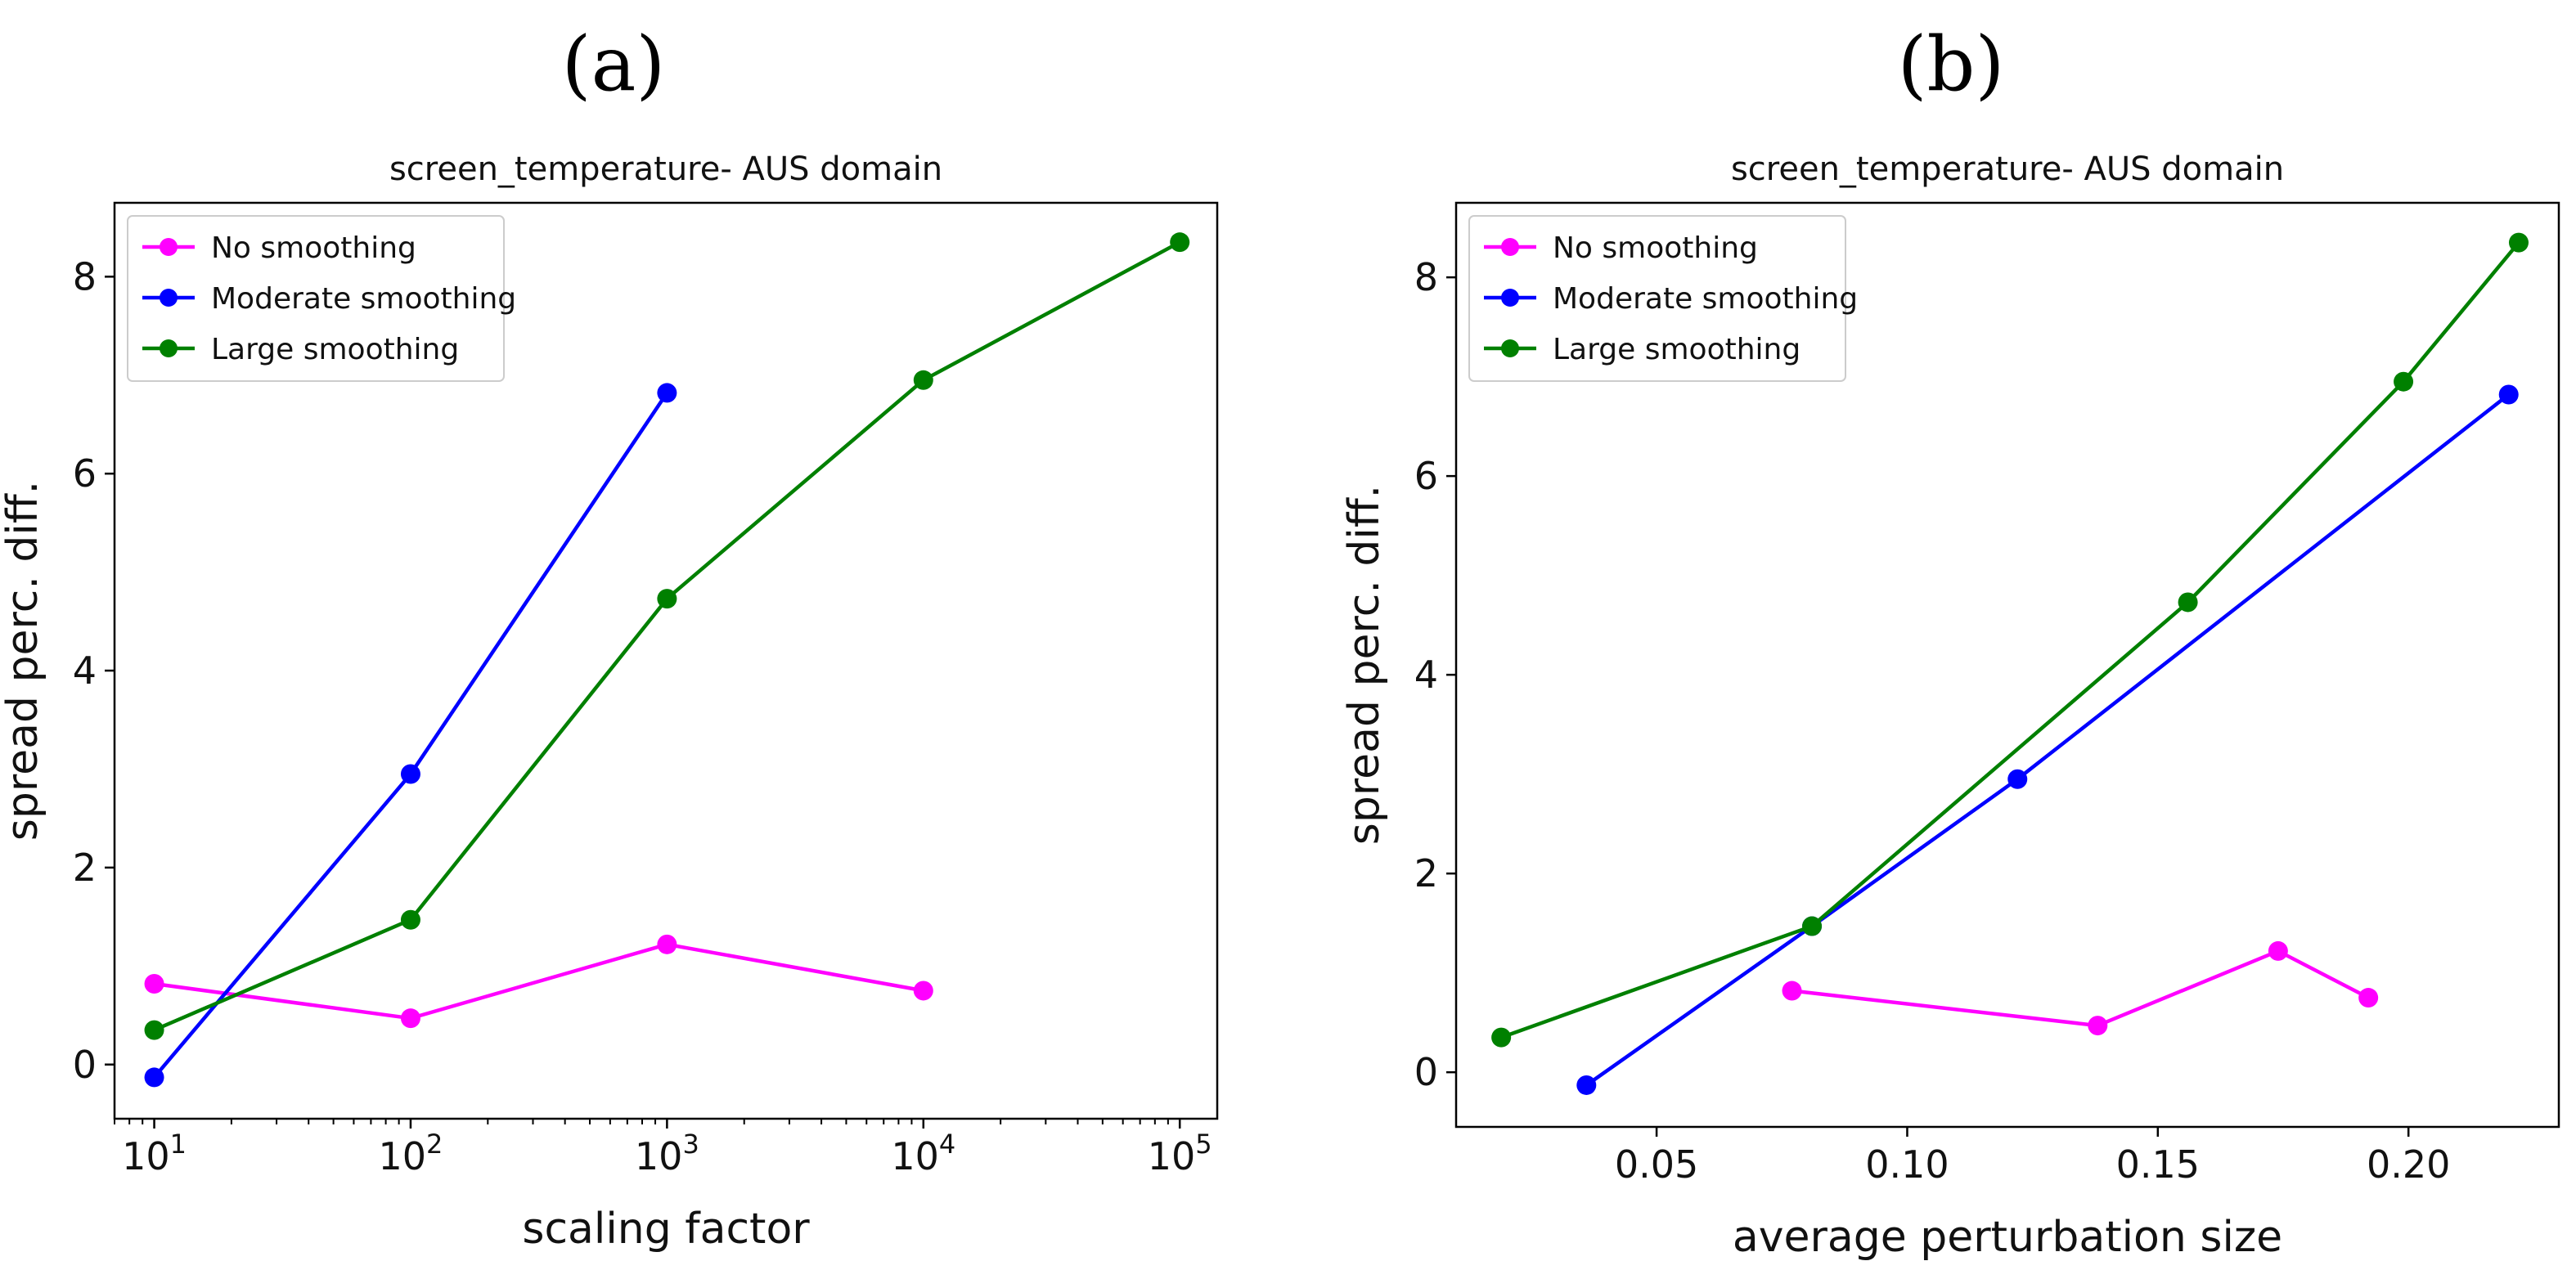 The image size is (2576, 1279). Describe the element at coordinates (667, 1153) in the screenshot. I see `x-tick-label: 10³` at that location.